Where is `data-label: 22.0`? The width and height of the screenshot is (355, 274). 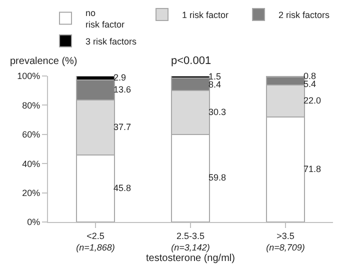
data-label: 22.0 is located at coordinates (313, 100).